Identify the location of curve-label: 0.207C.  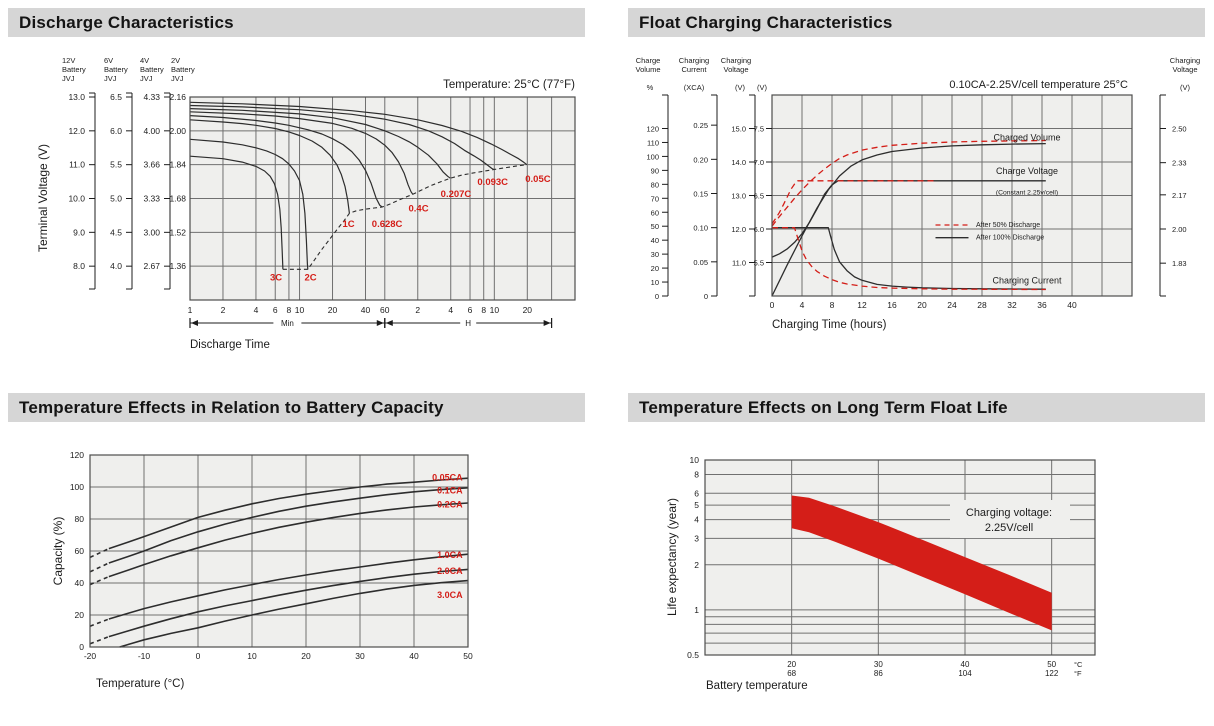
(456, 194).